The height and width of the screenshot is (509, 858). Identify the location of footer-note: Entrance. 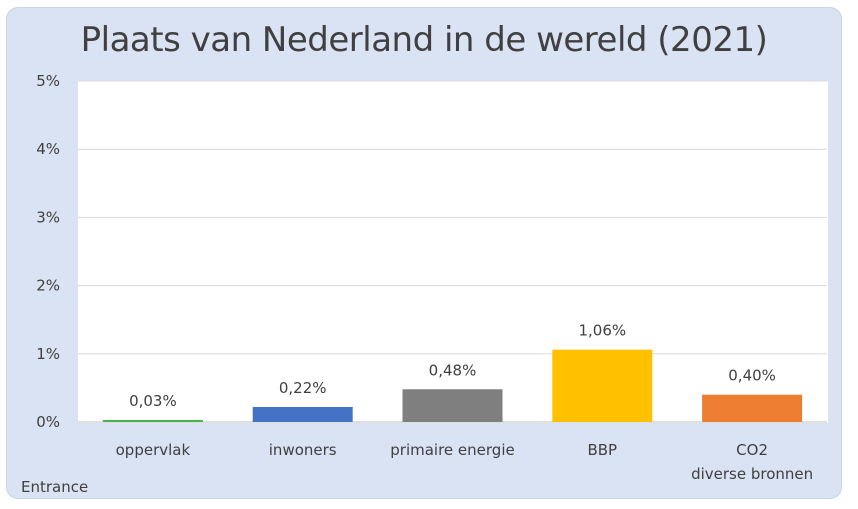
(55, 487).